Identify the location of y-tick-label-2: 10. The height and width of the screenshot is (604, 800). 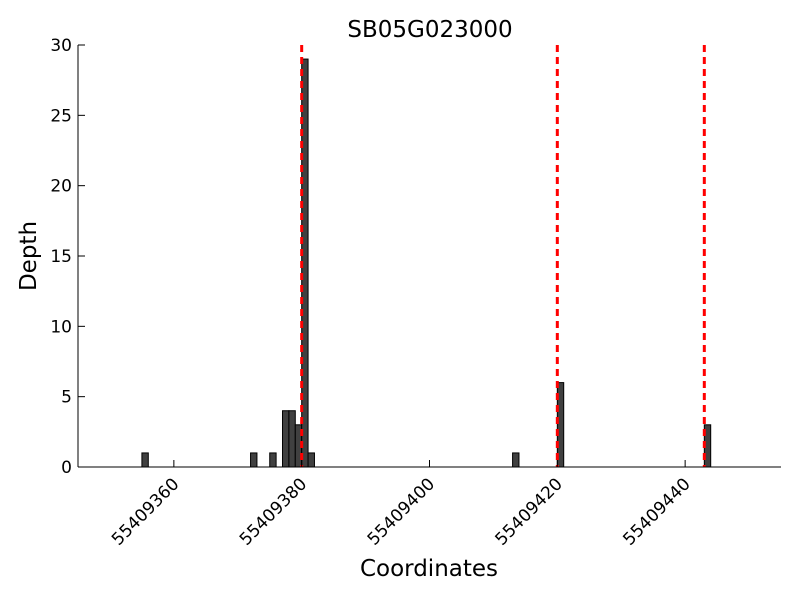
(61, 327).